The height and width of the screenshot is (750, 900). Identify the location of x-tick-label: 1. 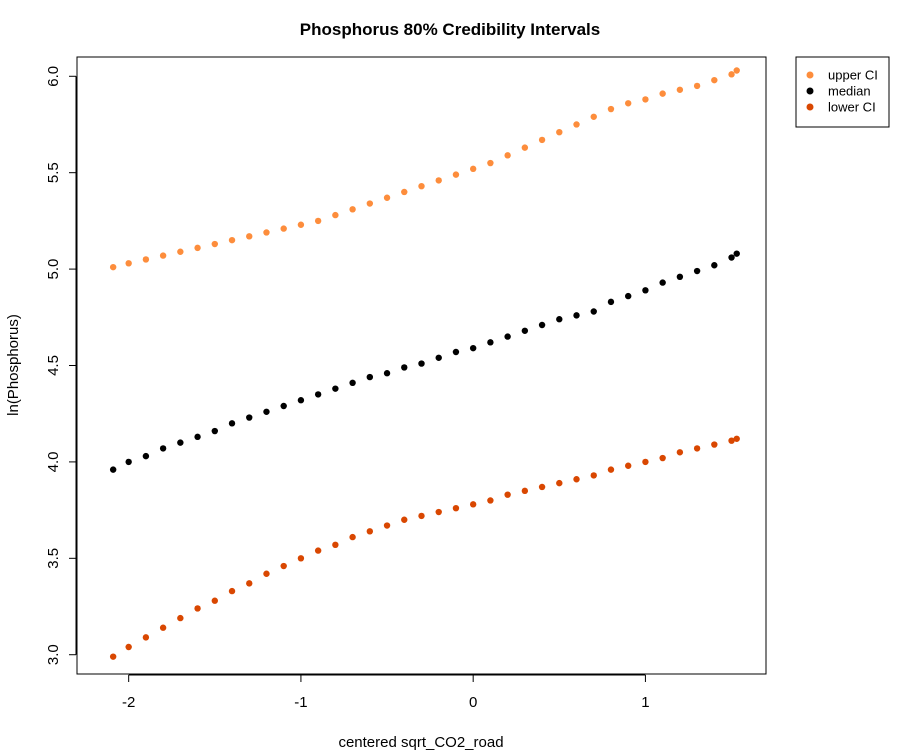
(645, 702).